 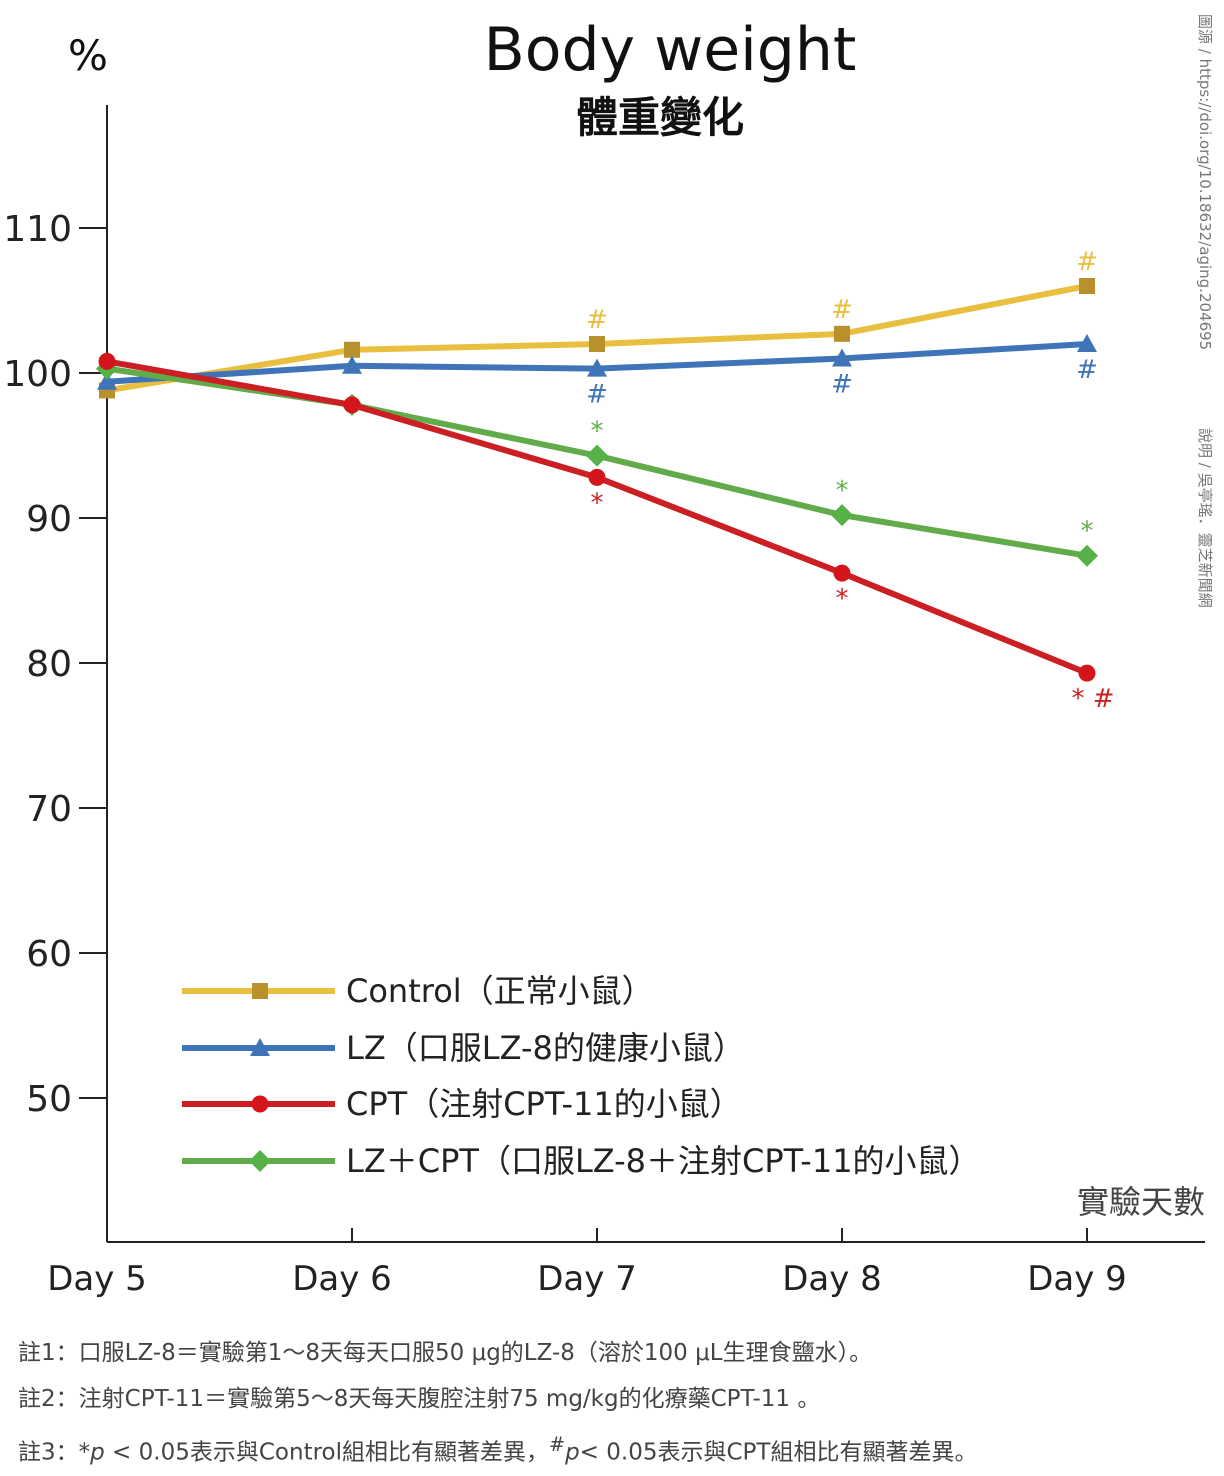 I want to click on legend-item-cpt: CPT（注射CPT-11的小鼠）, so click(x=462, y=1104).